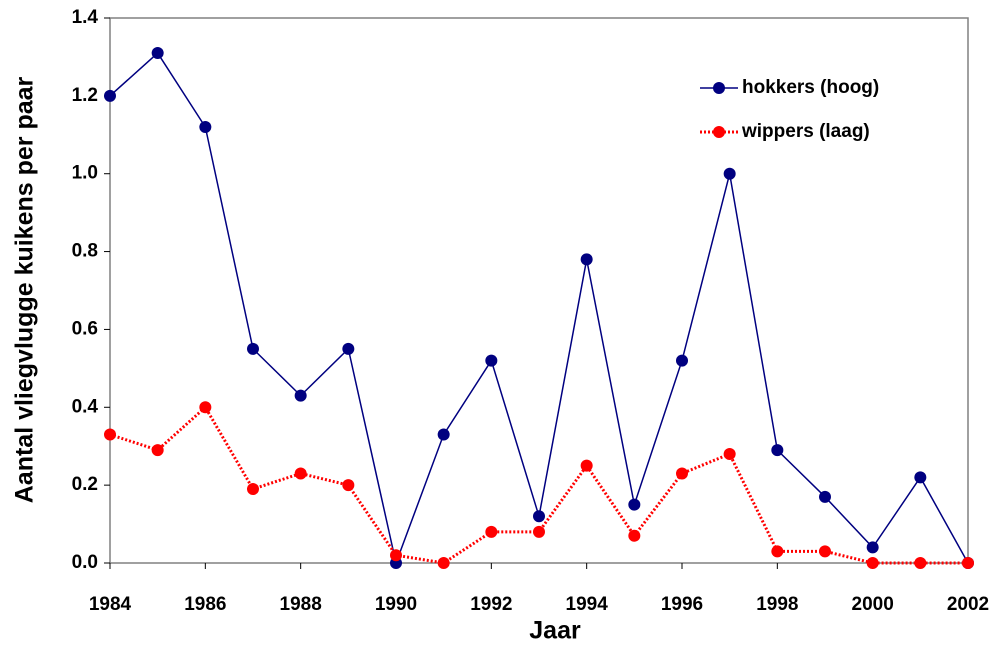 The width and height of the screenshot is (999, 648). Describe the element at coordinates (301, 604) in the screenshot. I see `x-tick-label: 1988` at that location.